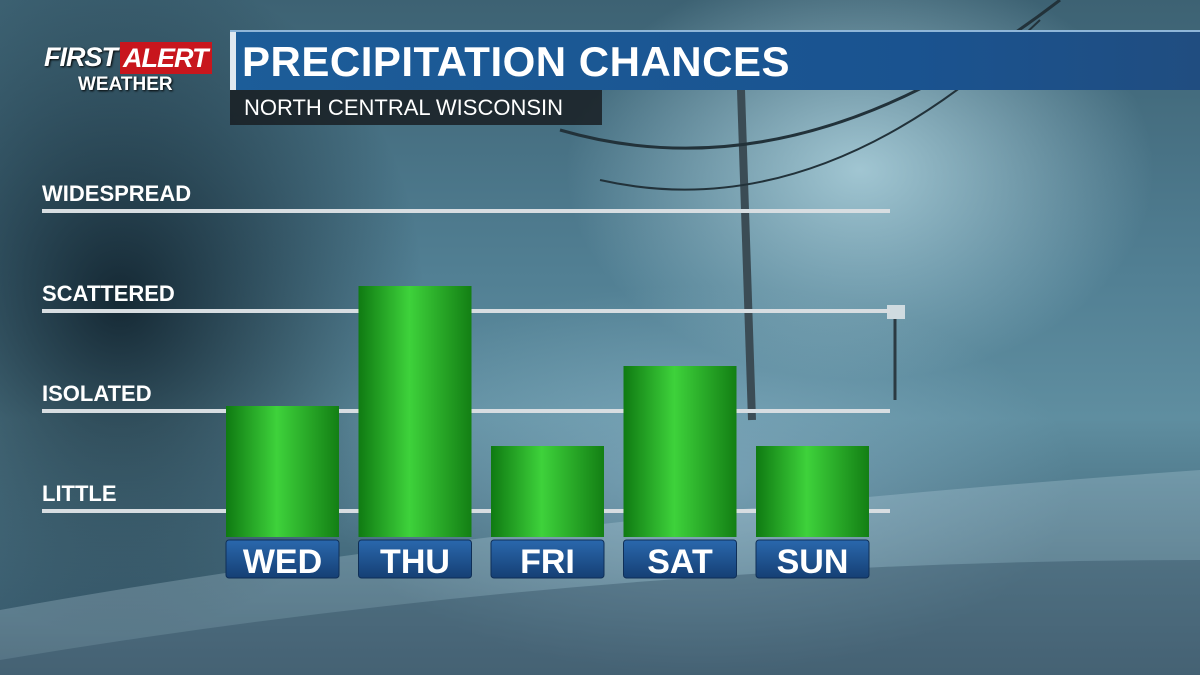 This screenshot has height=675, width=1200. I want to click on x-tick-label: THU, so click(415, 562).